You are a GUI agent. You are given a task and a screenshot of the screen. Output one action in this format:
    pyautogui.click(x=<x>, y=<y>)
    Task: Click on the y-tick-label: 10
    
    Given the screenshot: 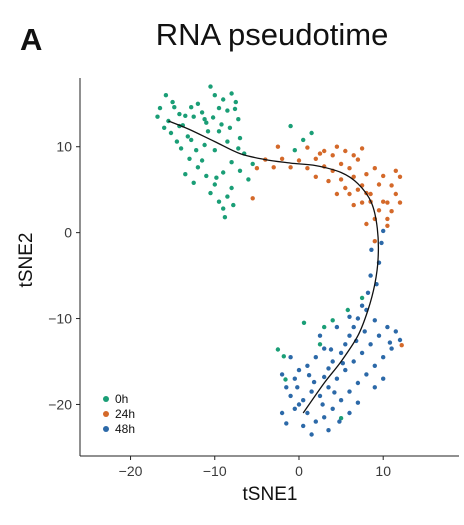 What is the action you would take?
    pyautogui.click(x=64, y=147)
    